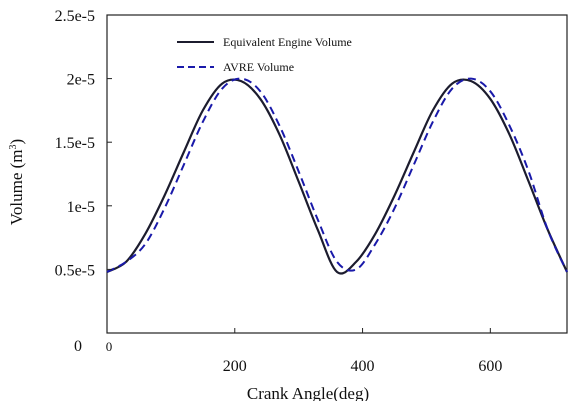  Describe the element at coordinates (16, 187) in the screenshot. I see `y-axis-label-text: Volume (m` at that location.